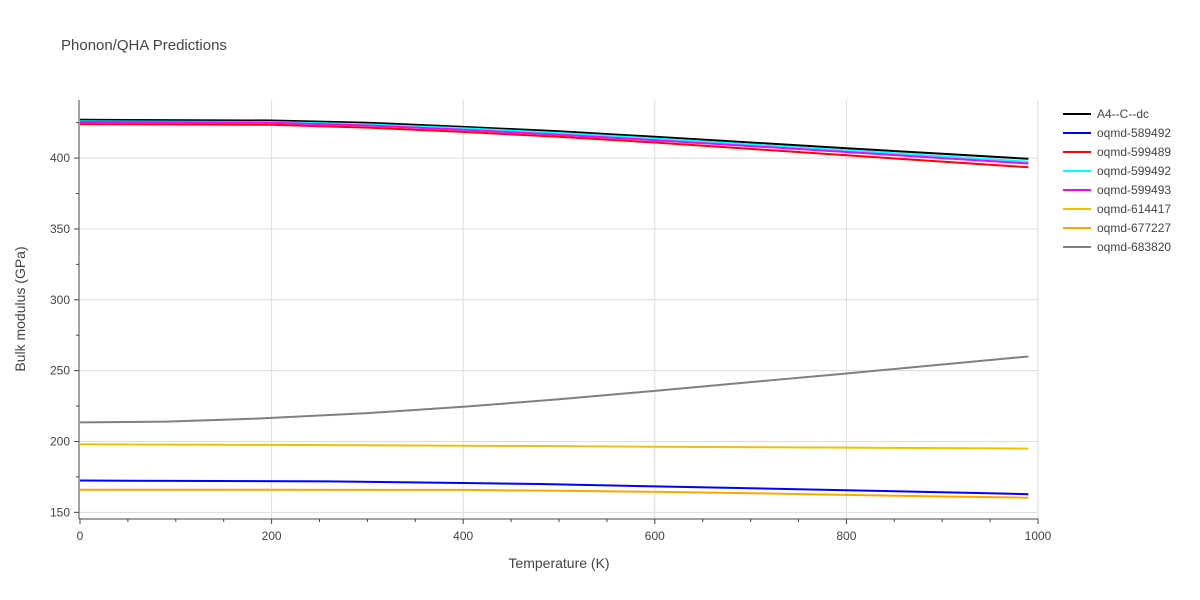  I want to click on legend-item: oqmd-614417, so click(1117, 209).